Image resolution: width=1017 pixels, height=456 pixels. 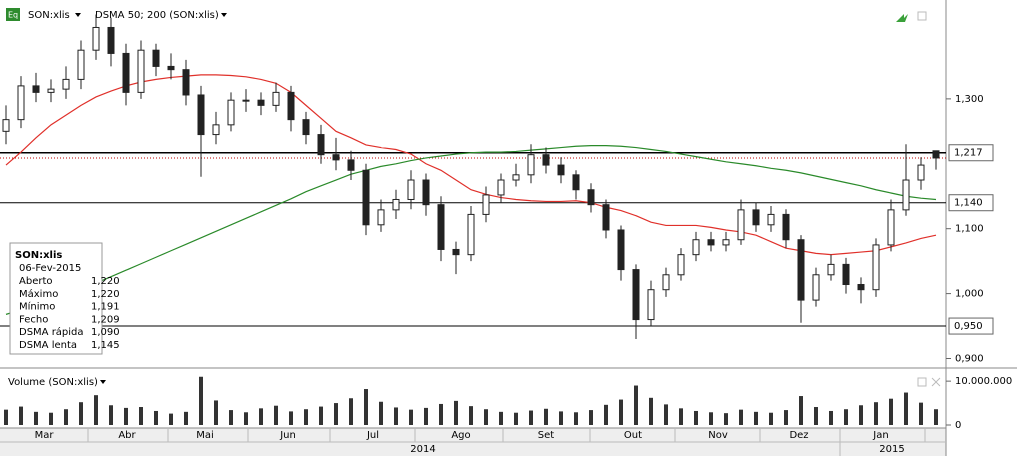 I want to click on x-tick-label: Dez, so click(x=798, y=435).